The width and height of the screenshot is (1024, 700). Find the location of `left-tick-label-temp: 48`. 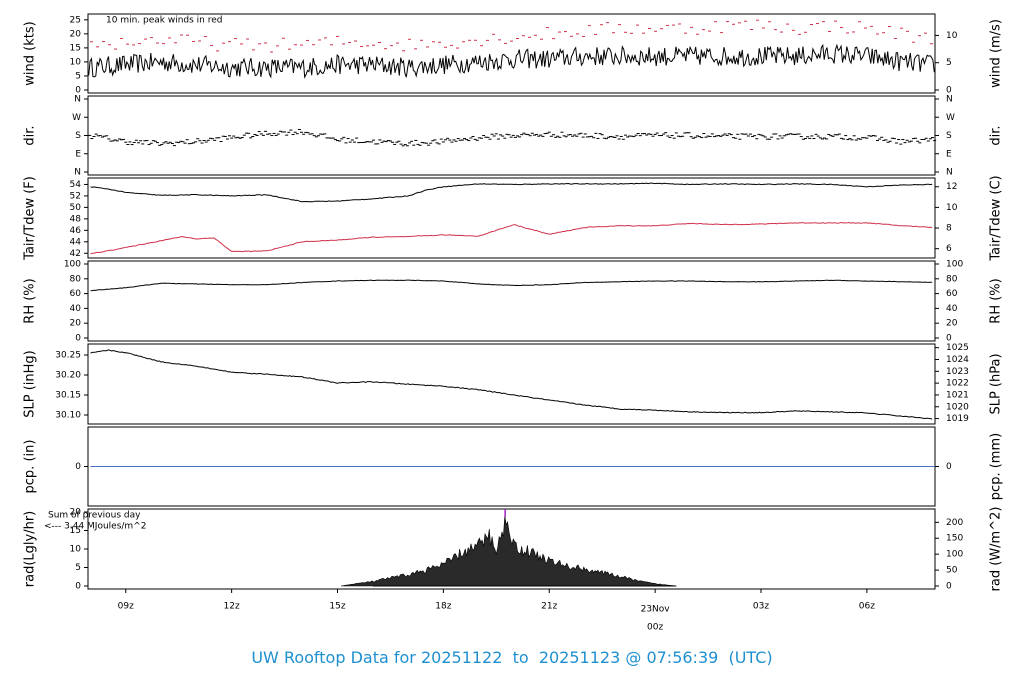

left-tick-label-temp: 48 is located at coordinates (76, 219).